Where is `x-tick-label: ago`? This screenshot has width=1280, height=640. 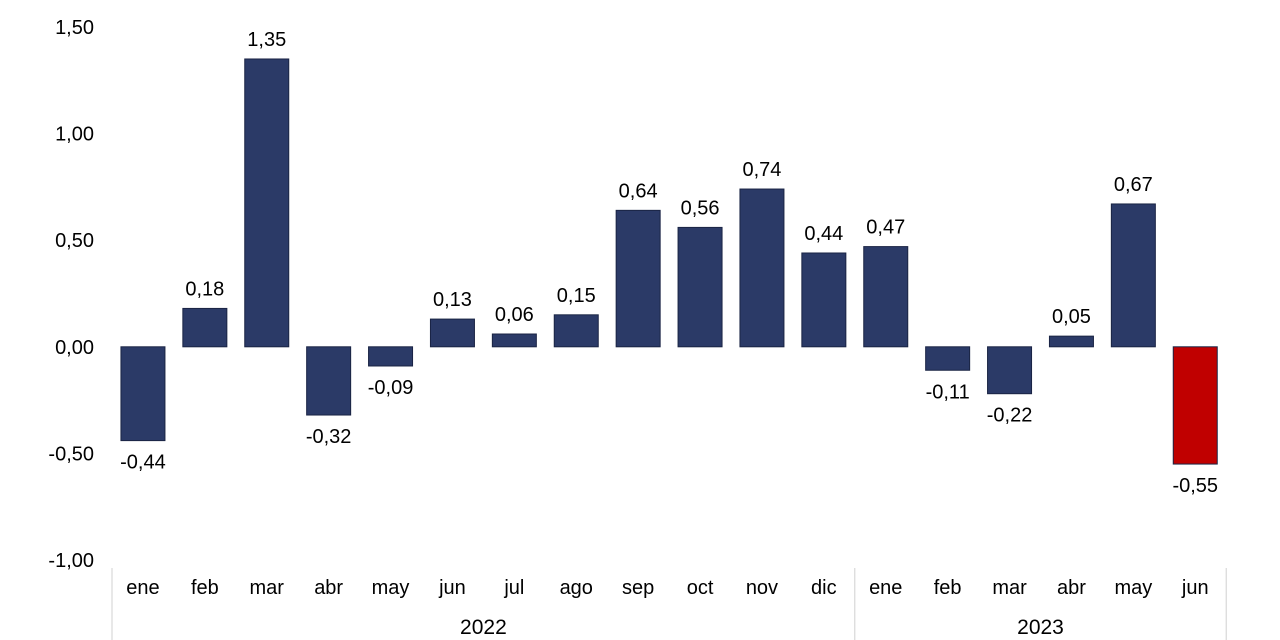
x-tick-label: ago is located at coordinates (576, 588).